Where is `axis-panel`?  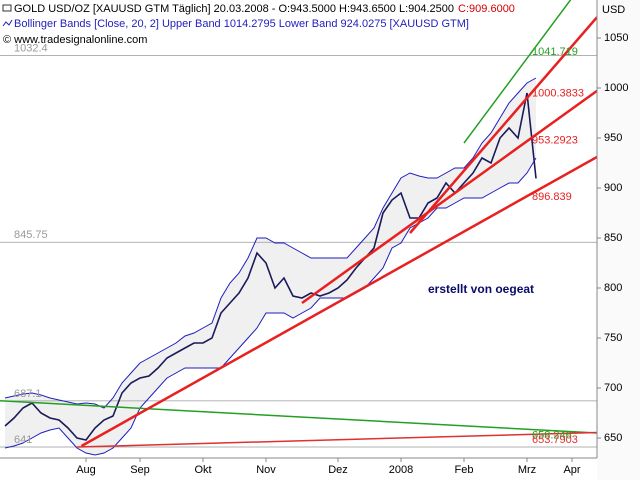
axis-panel is located at coordinates (618, 240).